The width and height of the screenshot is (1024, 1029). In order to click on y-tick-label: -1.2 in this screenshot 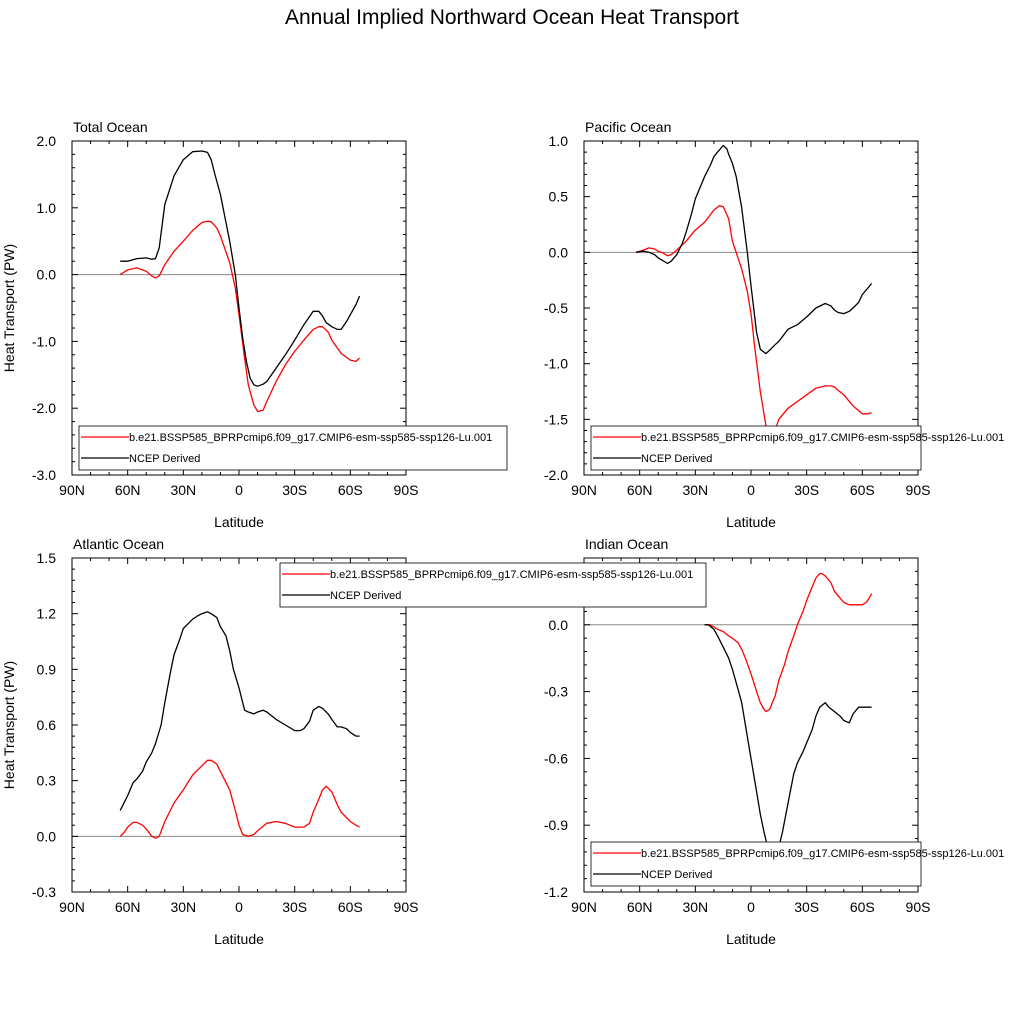, I will do `click(556, 892)`.